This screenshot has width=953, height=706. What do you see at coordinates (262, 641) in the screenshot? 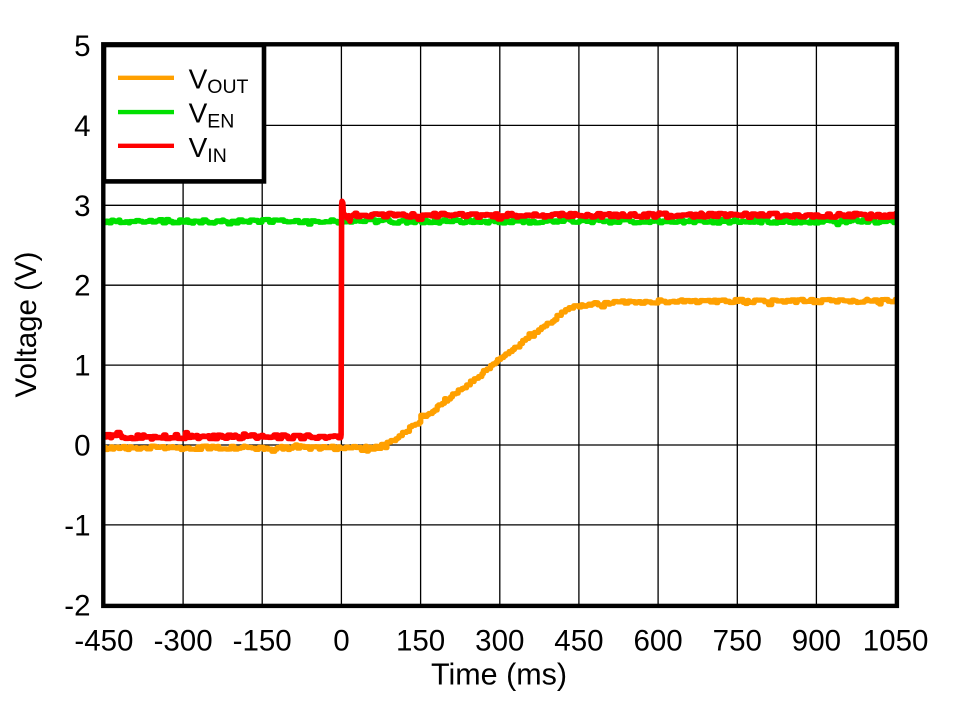
I see `svg-text: -150` at bounding box center [262, 641].